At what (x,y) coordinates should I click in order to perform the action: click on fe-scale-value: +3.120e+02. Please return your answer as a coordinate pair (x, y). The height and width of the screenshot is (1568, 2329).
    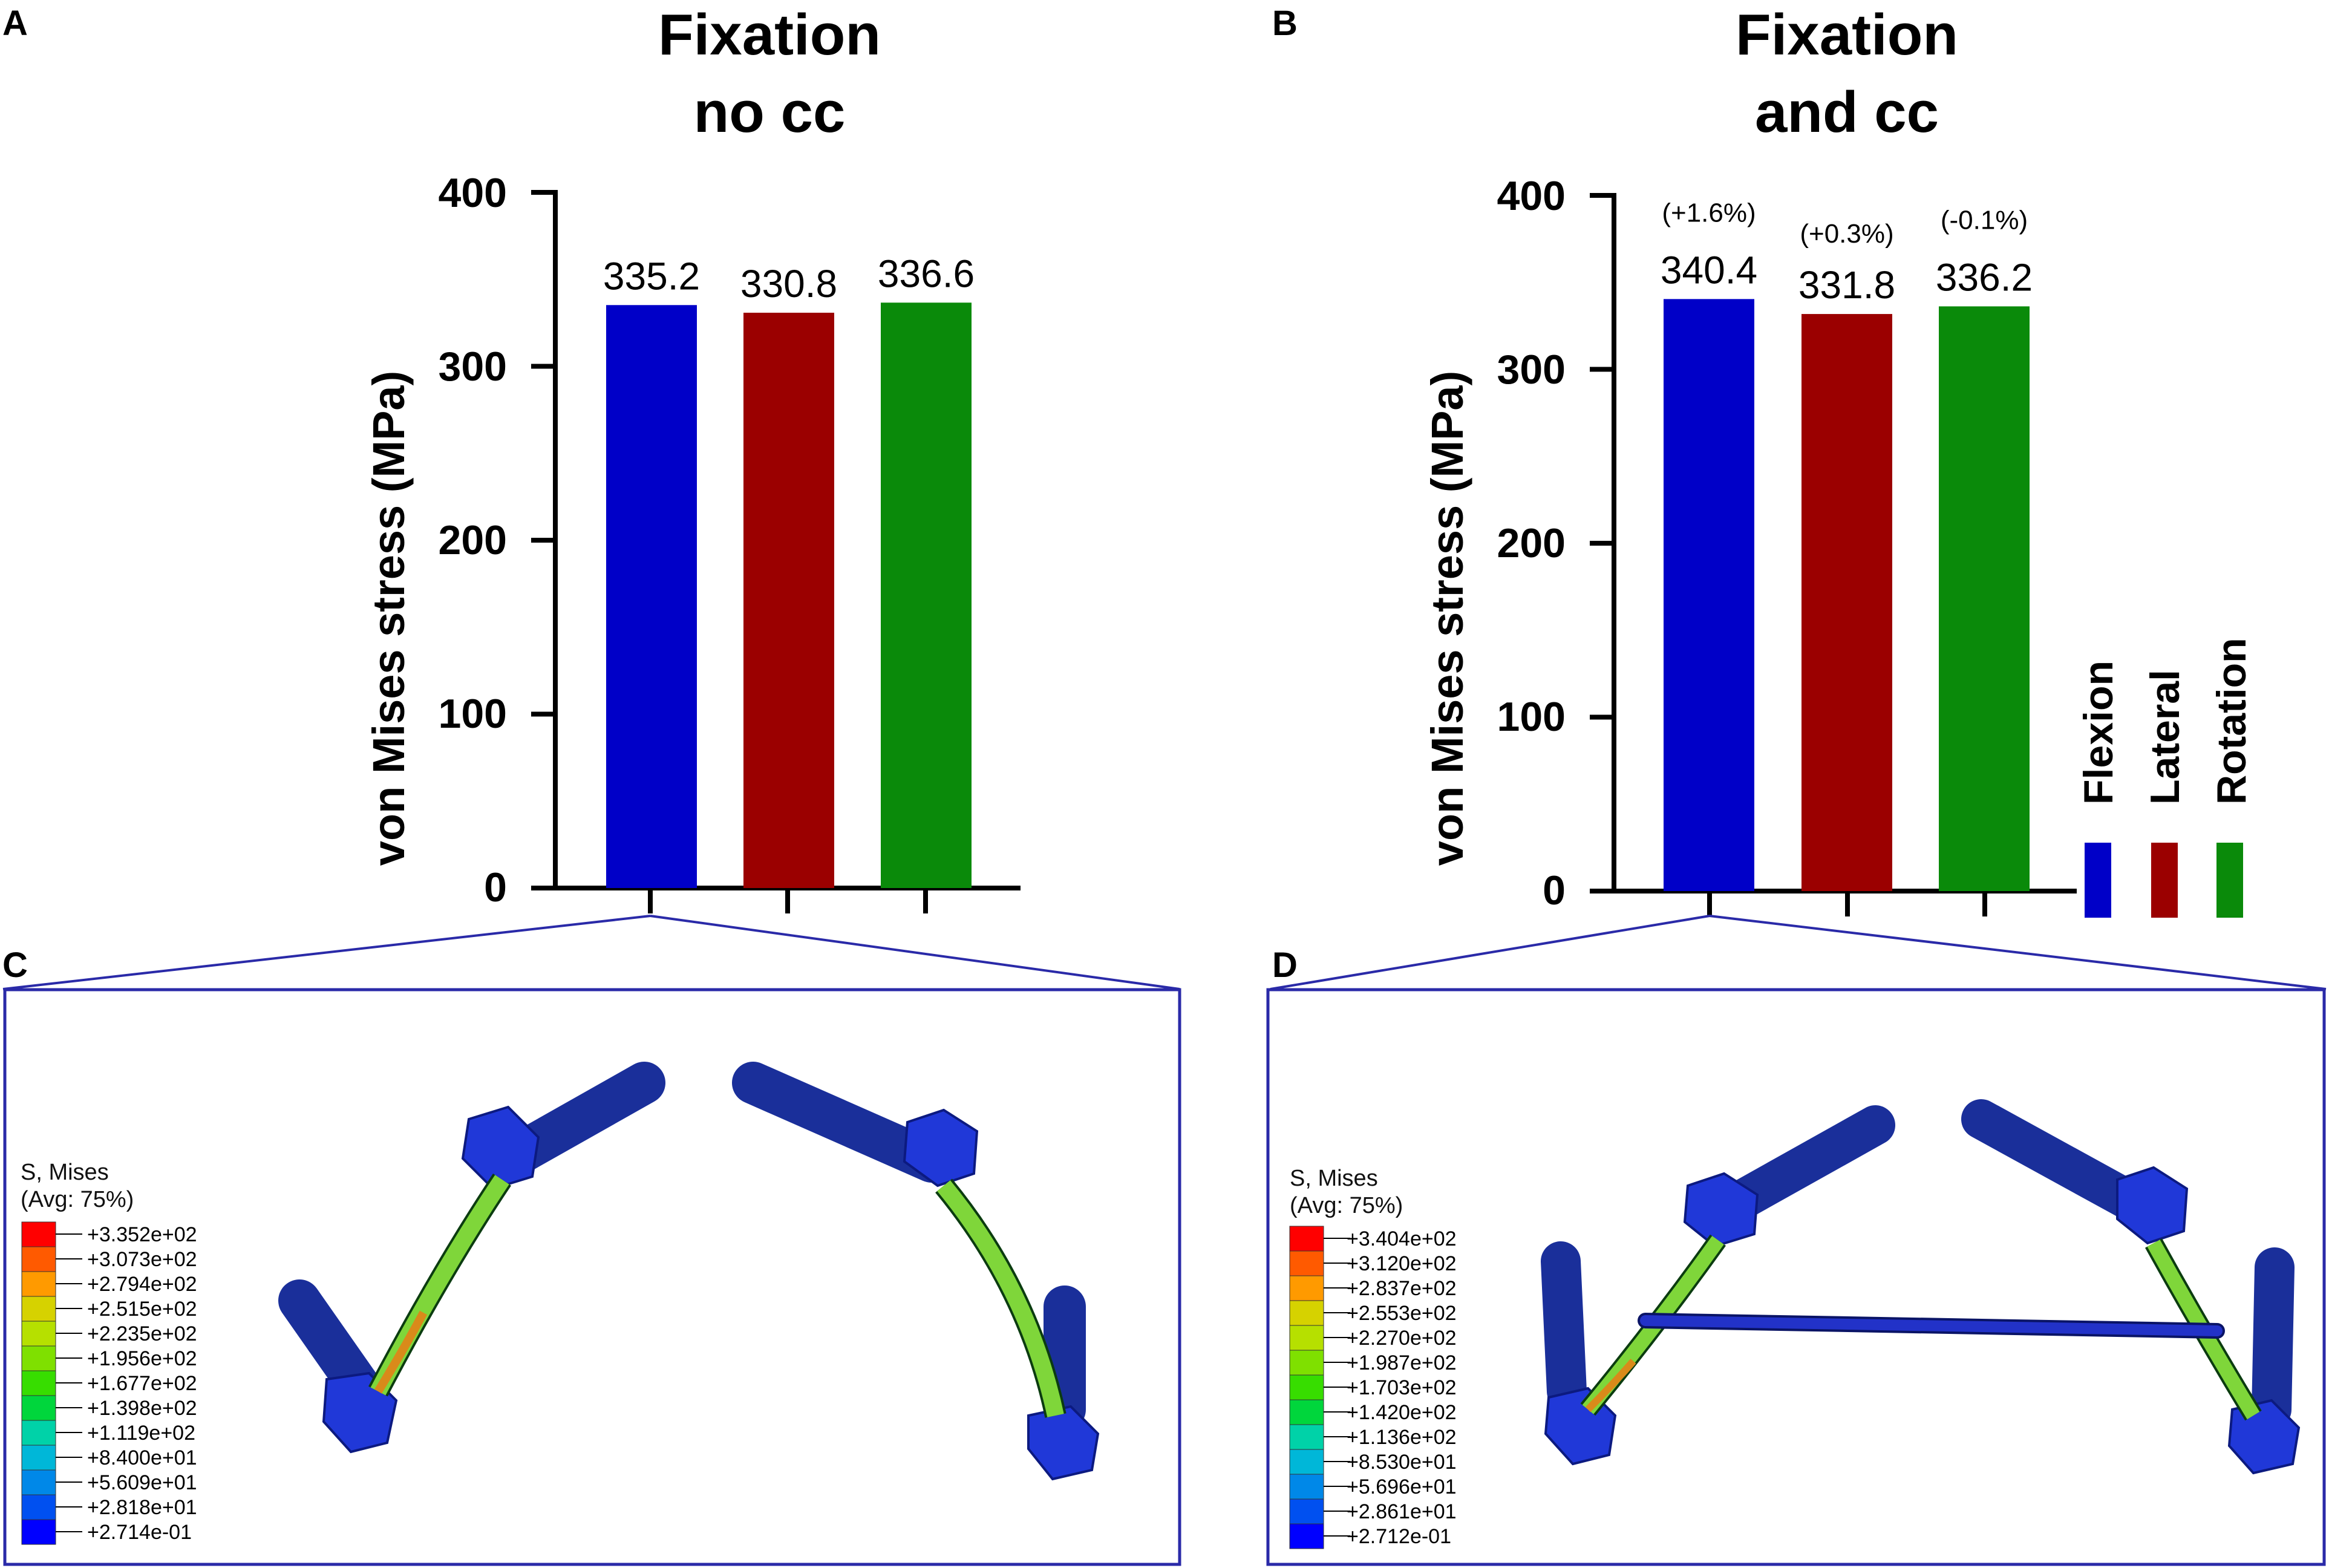
    Looking at the image, I should click on (1402, 1264).